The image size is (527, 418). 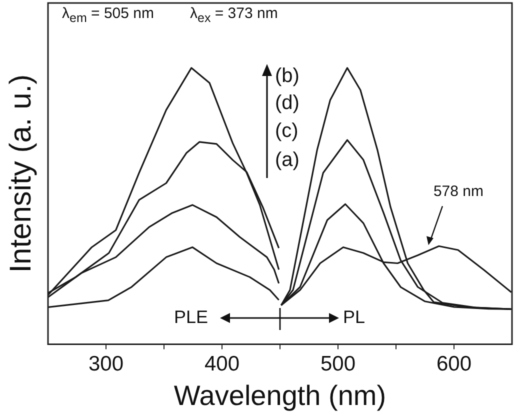 What do you see at coordinates (287, 160) in the screenshot?
I see `annotation: (a)` at bounding box center [287, 160].